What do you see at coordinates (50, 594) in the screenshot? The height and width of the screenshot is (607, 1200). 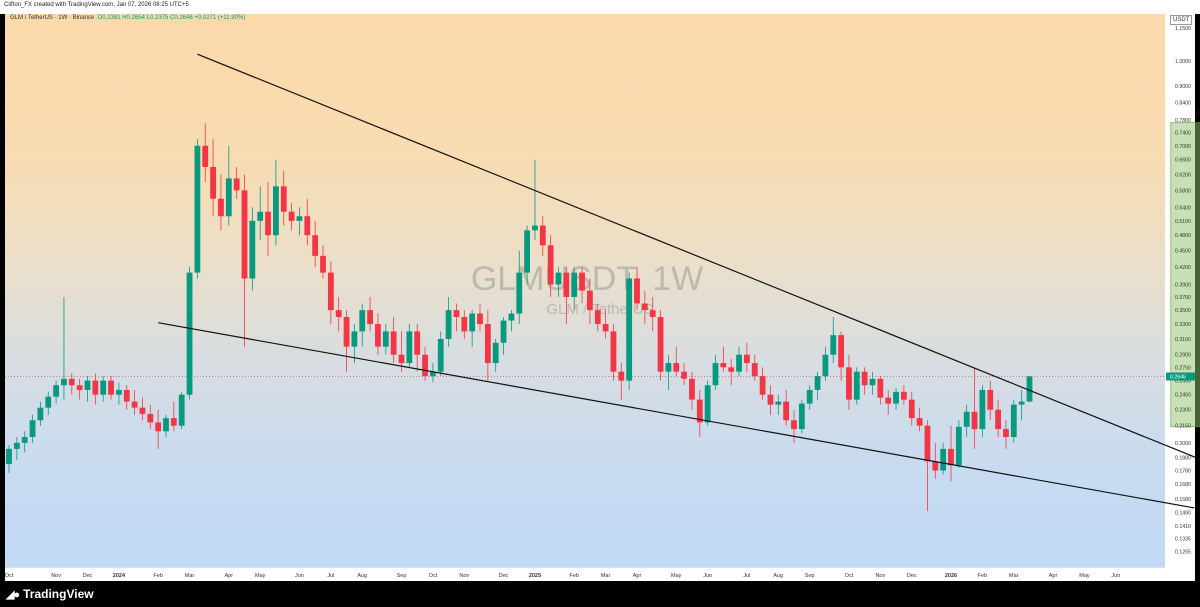 I see `tradingview-logo: ◢● TradingView` at bounding box center [50, 594].